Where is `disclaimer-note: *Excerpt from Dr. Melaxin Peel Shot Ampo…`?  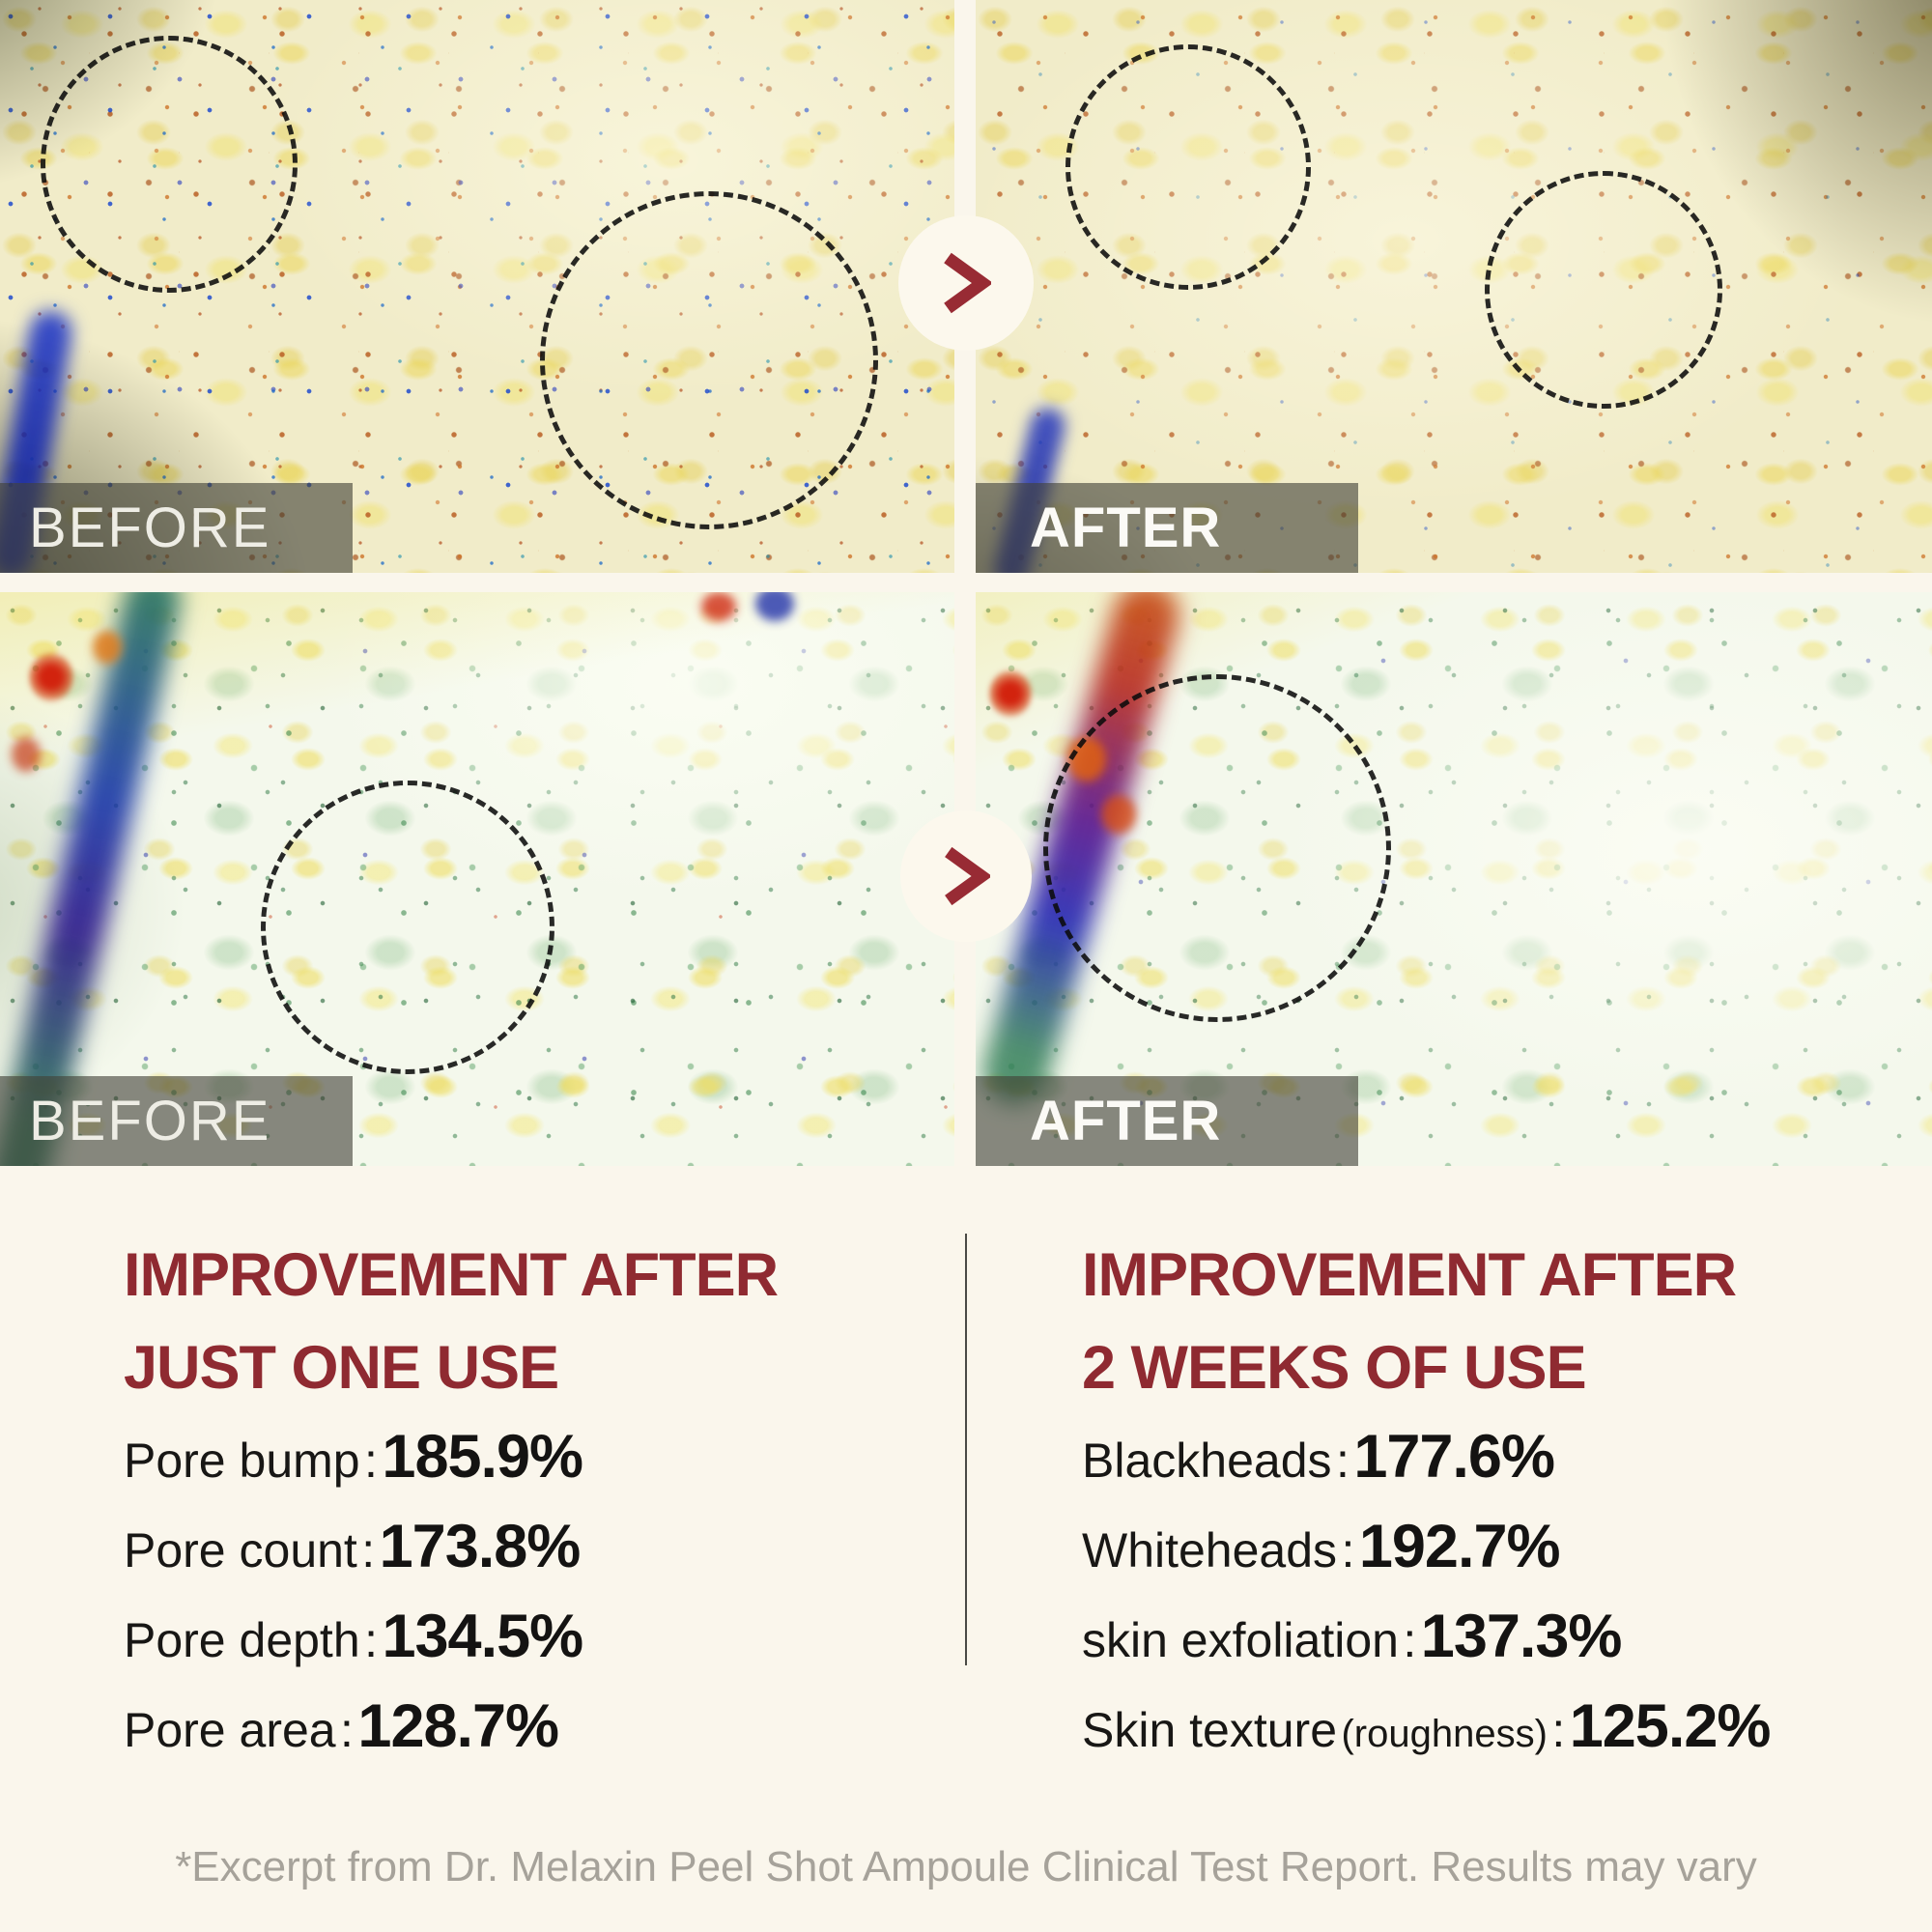 disclaimer-note: *Excerpt from Dr. Melaxin Peel Shot Ampo… is located at coordinates (966, 1866).